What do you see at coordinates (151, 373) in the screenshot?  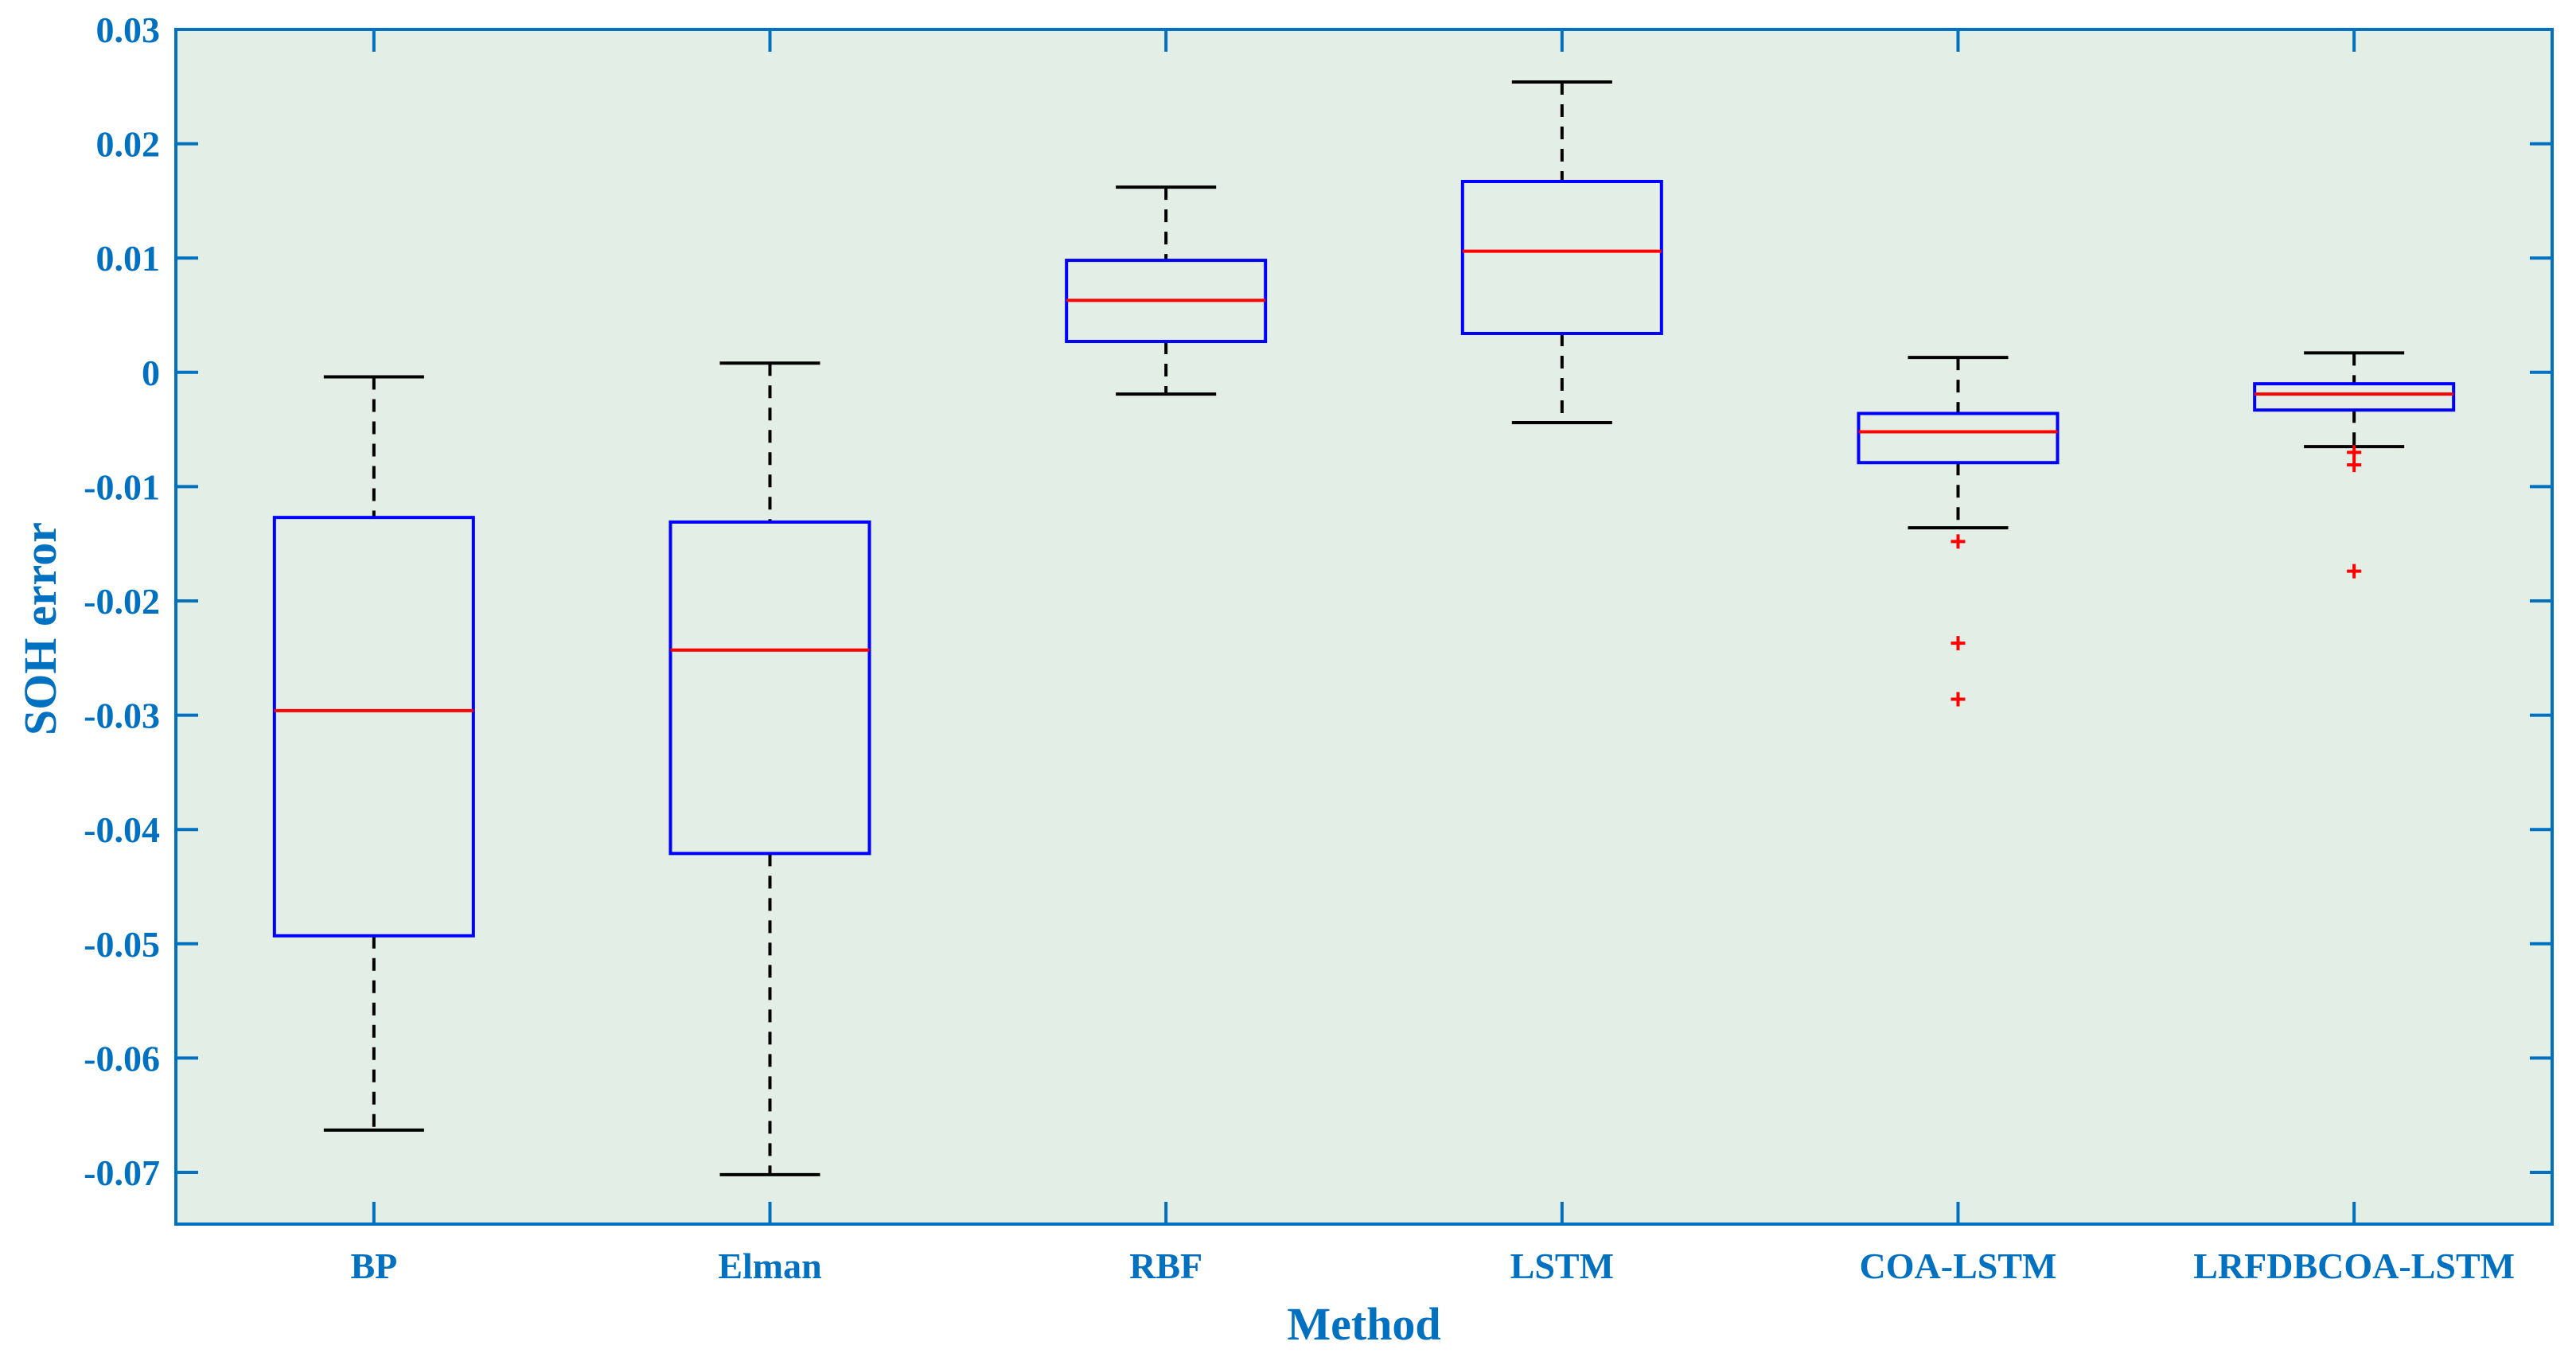 I see `y-tick-label: 0` at bounding box center [151, 373].